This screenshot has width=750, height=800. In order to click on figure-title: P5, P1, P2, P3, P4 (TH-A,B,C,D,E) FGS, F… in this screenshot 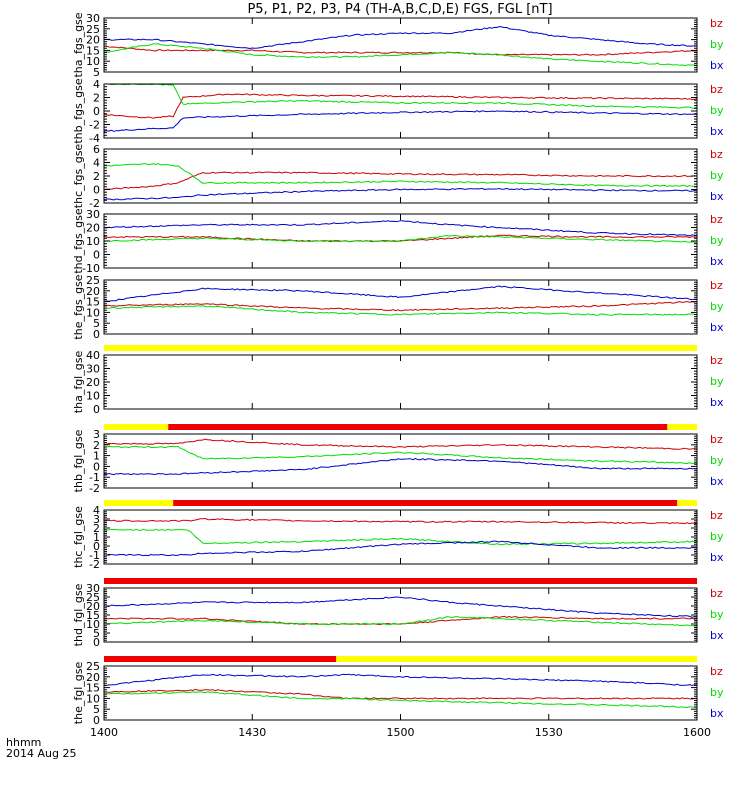, I will do `click(399, 9)`.